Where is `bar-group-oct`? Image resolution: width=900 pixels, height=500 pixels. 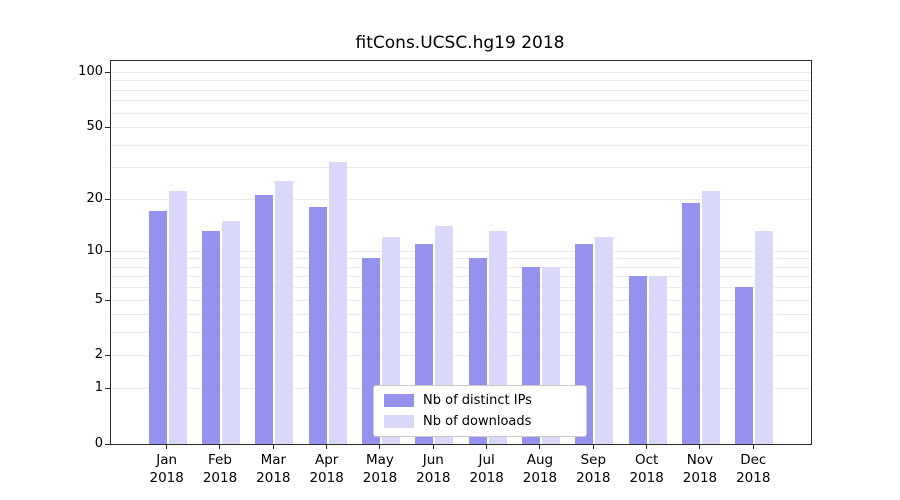 bar-group-oct is located at coordinates (647, 360).